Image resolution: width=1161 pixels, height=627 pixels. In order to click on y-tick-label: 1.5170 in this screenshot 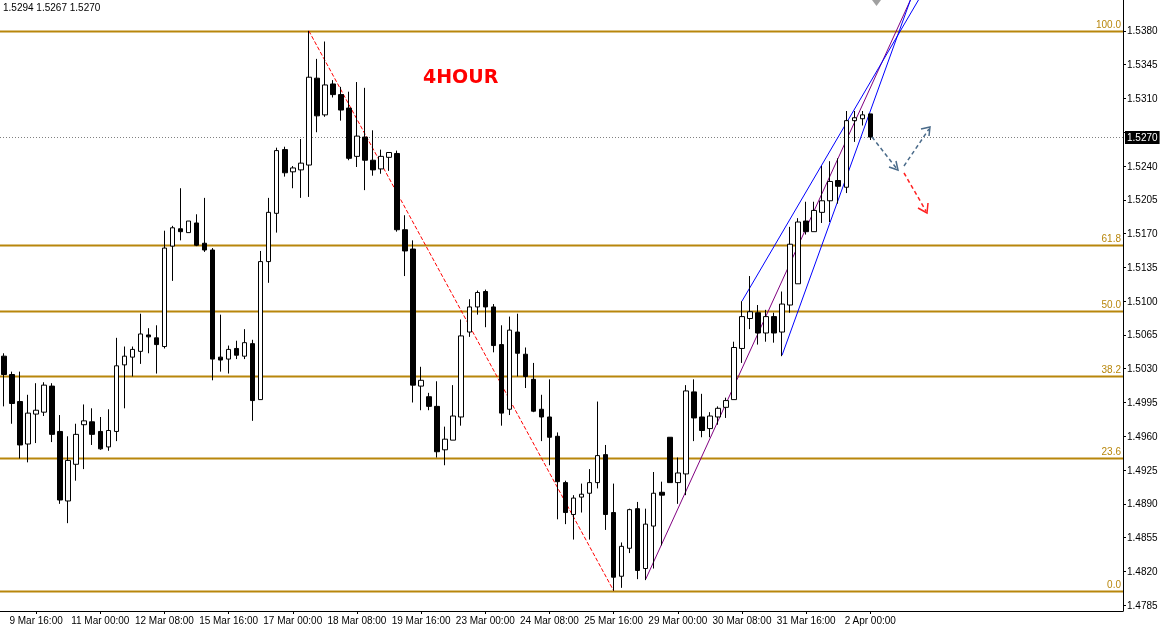, I will do `click(1143, 234)`.